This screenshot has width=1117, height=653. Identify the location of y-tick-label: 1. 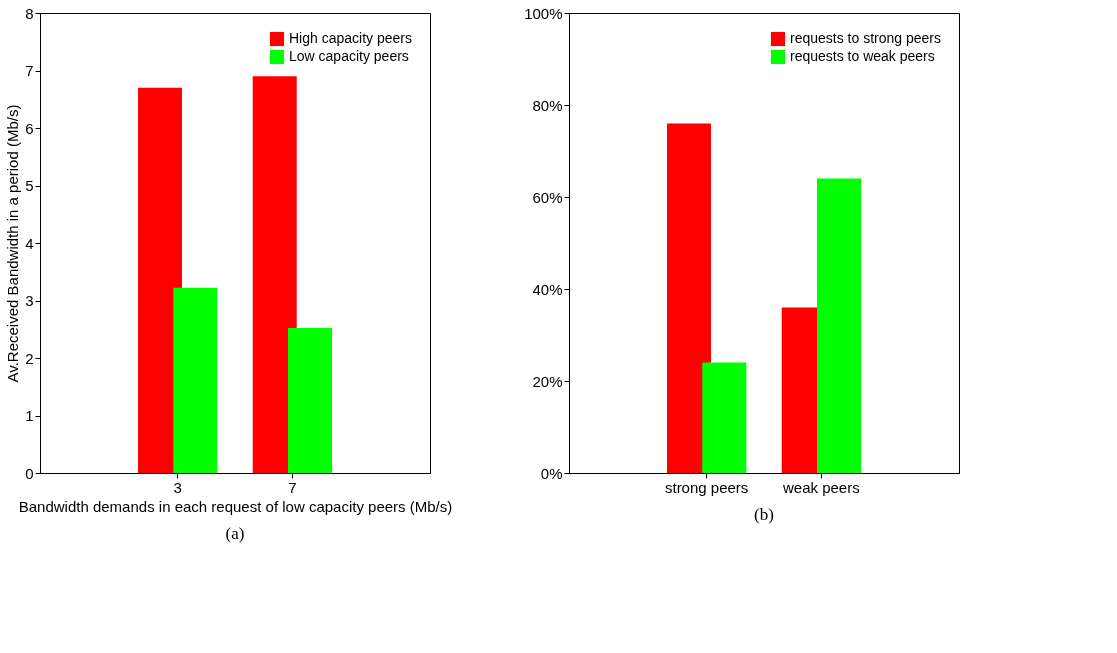
(29, 415).